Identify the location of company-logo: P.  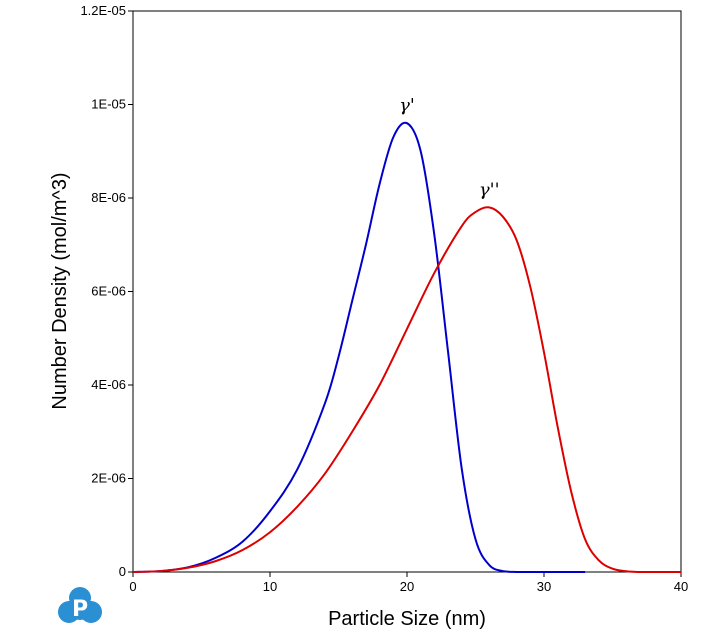
(80, 605).